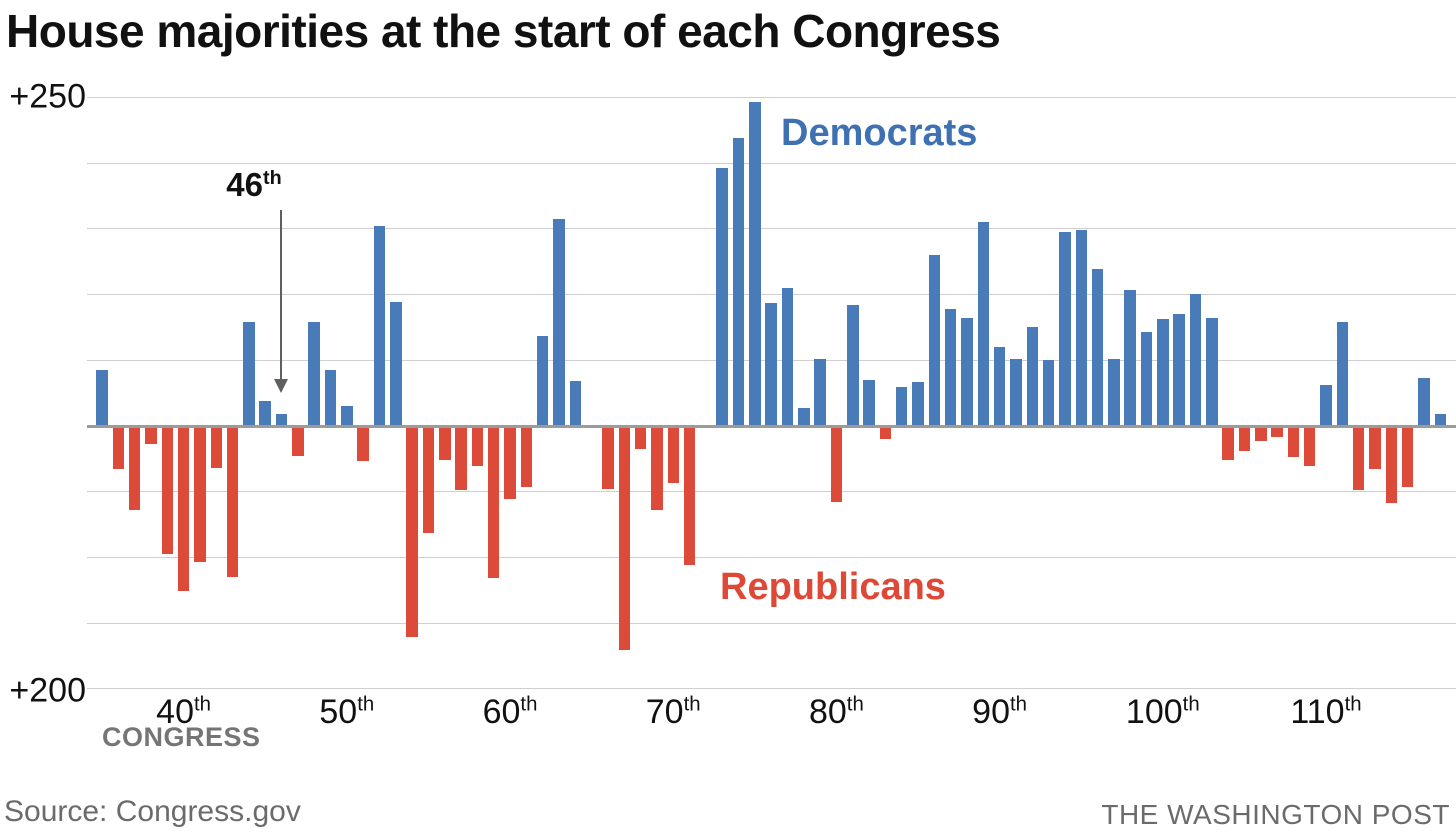  What do you see at coordinates (1162, 712) in the screenshot?
I see `x-tick-100th: 100th` at bounding box center [1162, 712].